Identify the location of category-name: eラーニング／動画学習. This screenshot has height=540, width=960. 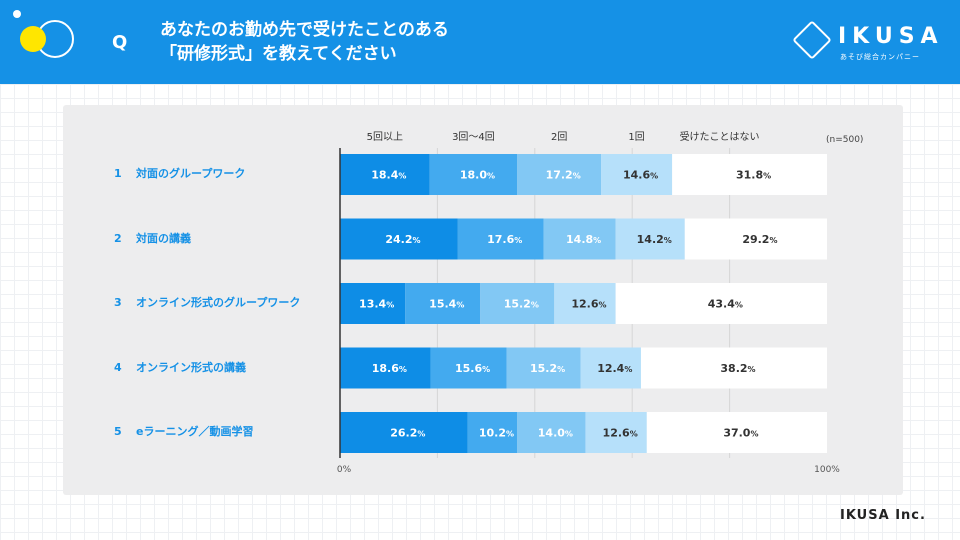
(195, 431).